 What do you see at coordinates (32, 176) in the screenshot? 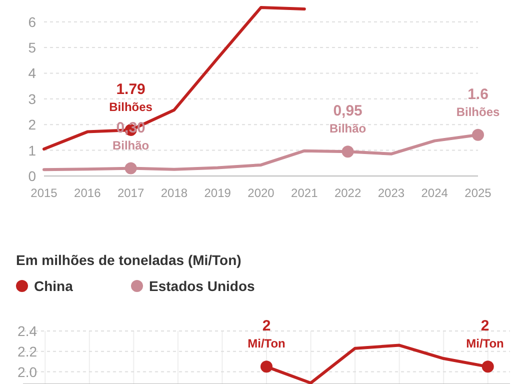
I see `y-tick-label: 0` at bounding box center [32, 176].